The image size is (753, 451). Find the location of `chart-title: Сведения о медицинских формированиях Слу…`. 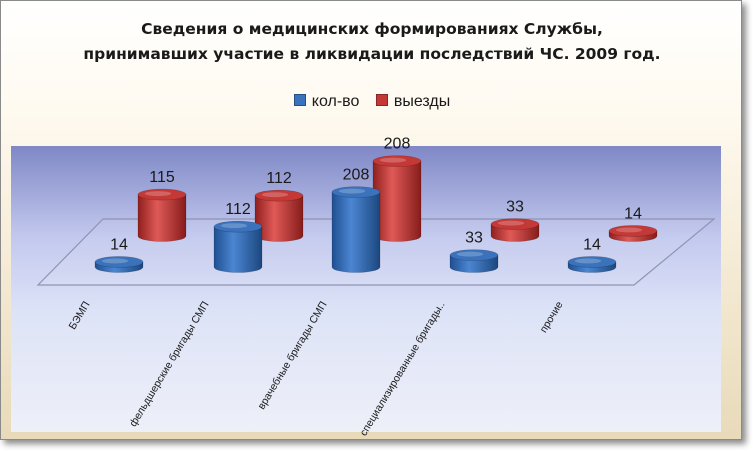

chart-title: Сведения о медицинских формированиях Слу… is located at coordinates (372, 42).